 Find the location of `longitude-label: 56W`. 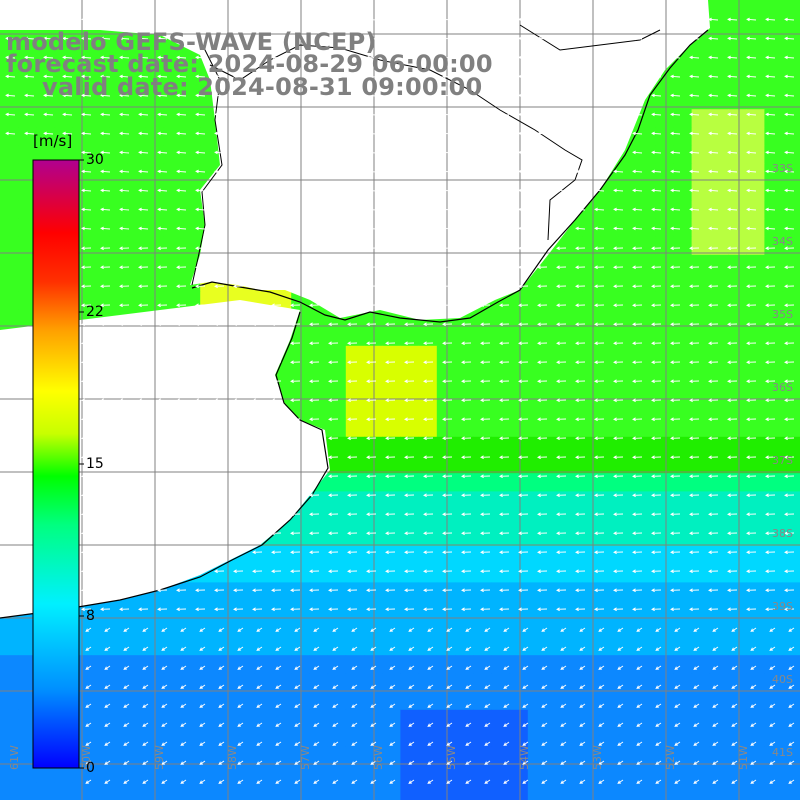

longitude-label: 56W is located at coordinates (378, 757).